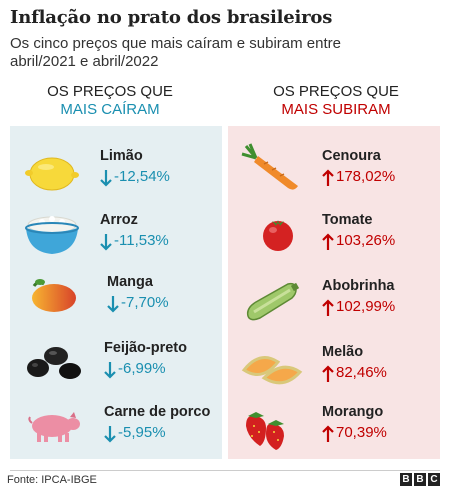 This screenshot has width=450, height=493. I want to click on item-value: -12,54%, so click(142, 176).